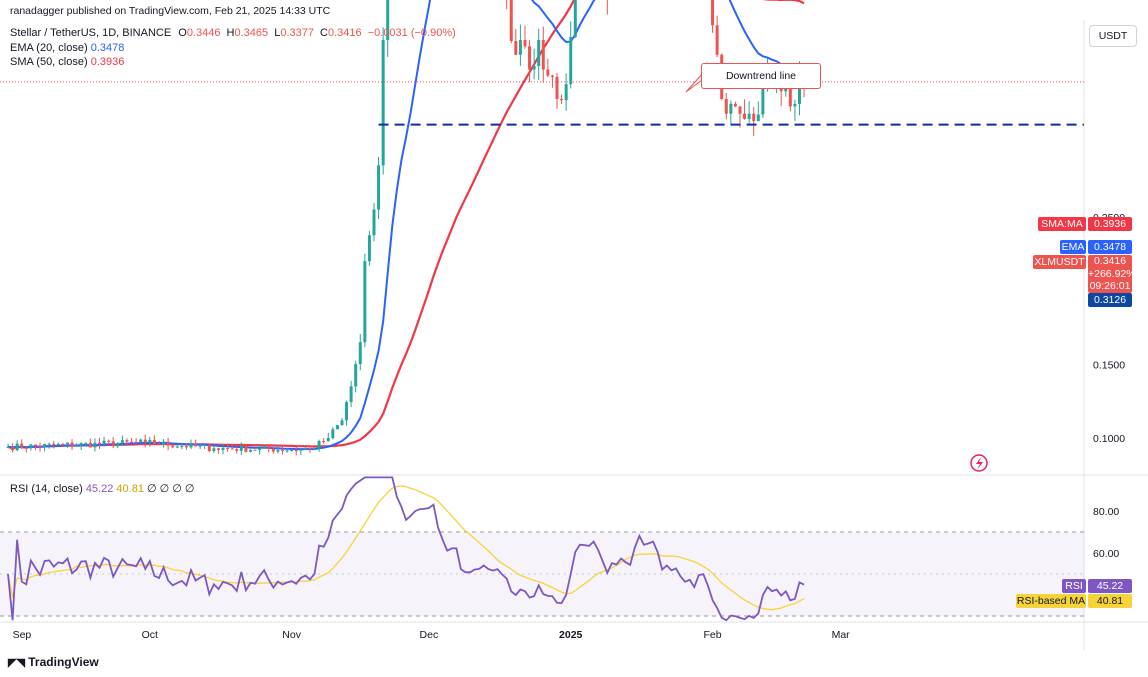 This screenshot has height=677, width=1148. Describe the element at coordinates (1112, 274) in the screenshot. I see `symbol-tag: 0.3416 +266.92% 09:26:01` at that location.